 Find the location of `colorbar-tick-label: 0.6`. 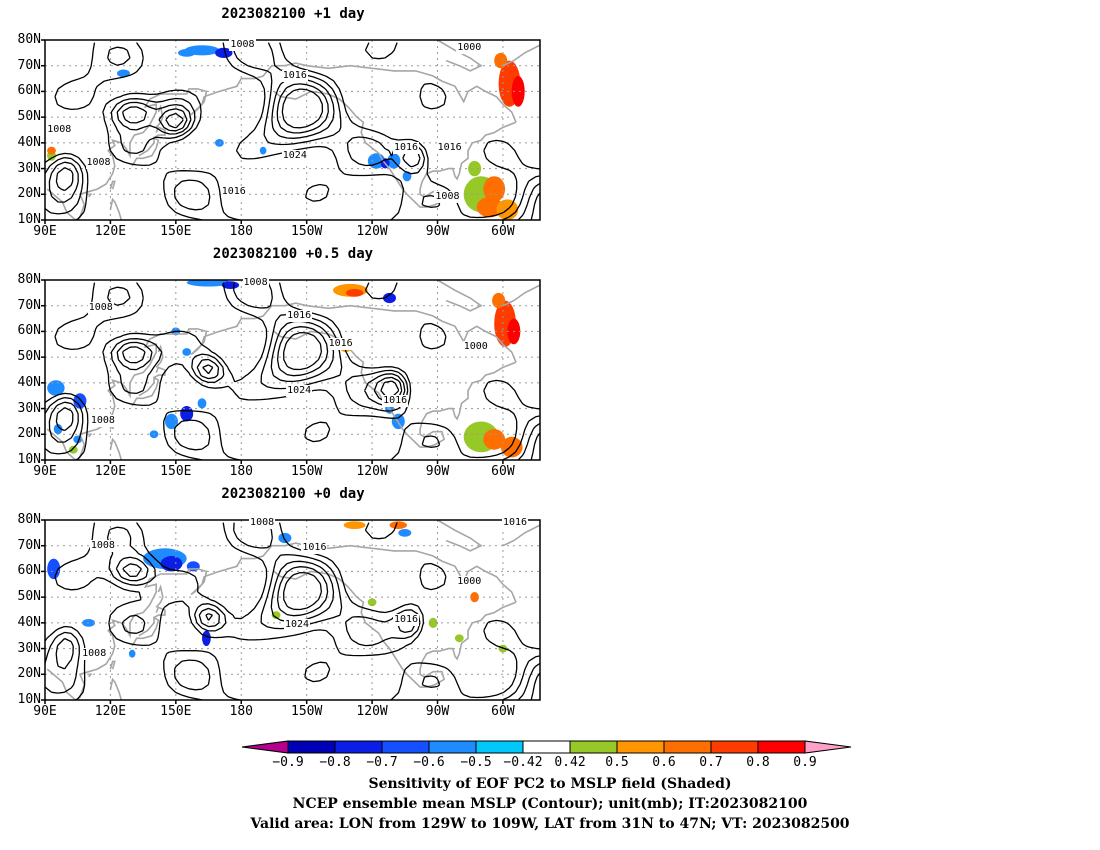

colorbar-tick-label: 0.6 is located at coordinates (664, 762).